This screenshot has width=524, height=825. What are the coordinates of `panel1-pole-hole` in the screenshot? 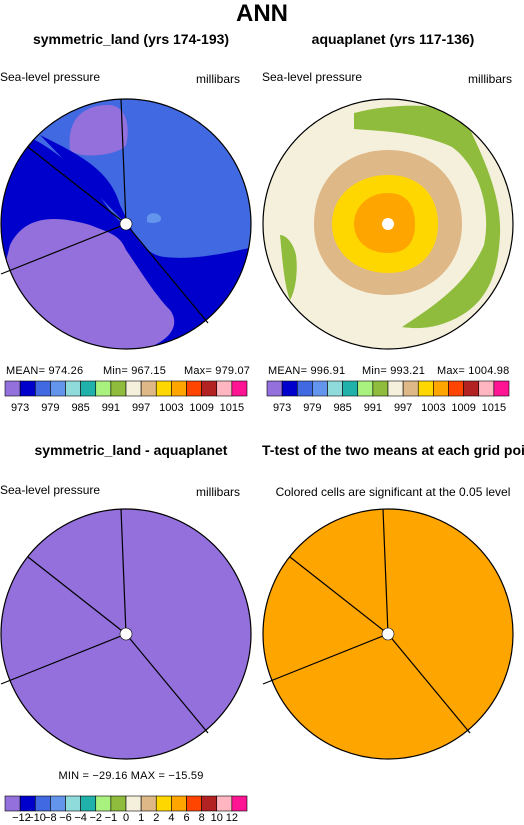 It's located at (126, 224).